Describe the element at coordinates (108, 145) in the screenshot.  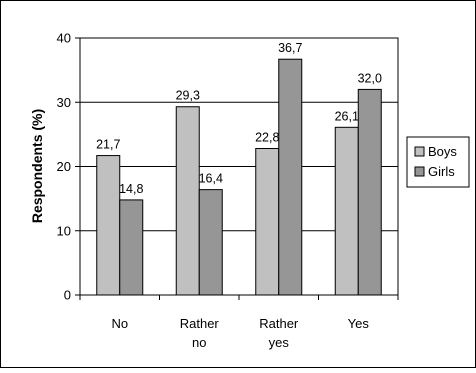
I see `data-label-boys-0: 21,7` at that location.